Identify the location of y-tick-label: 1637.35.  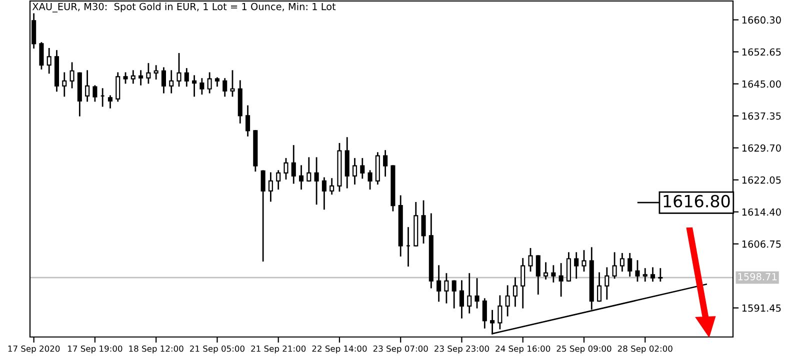
(761, 116).